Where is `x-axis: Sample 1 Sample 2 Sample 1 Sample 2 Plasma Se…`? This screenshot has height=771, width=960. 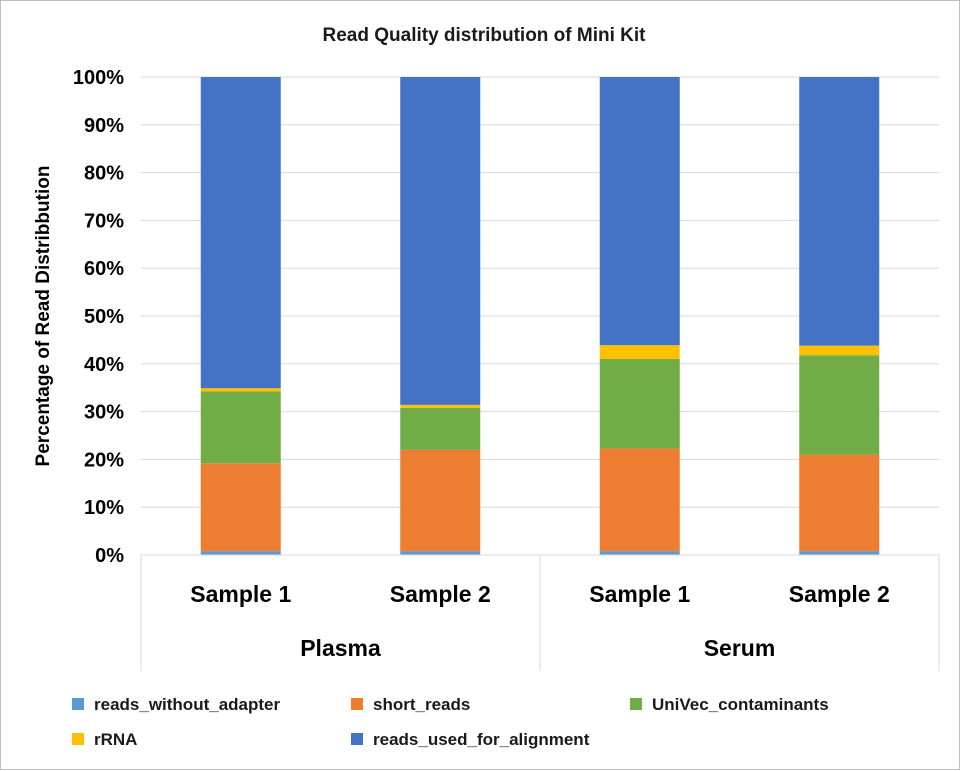 x-axis: Sample 1 Sample 2 Sample 1 Sample 2 Plasma Se… is located at coordinates (540, 612).